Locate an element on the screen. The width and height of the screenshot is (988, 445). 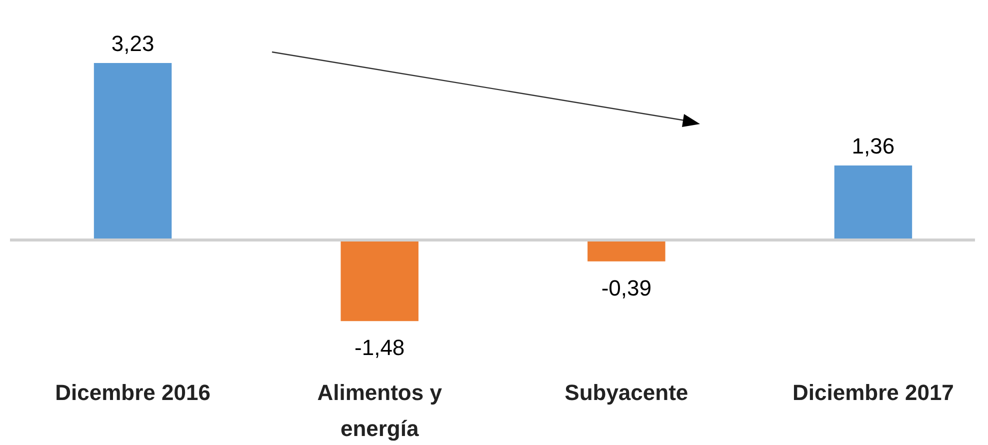
x-tick-label: Diciembre 2017 is located at coordinates (873, 392).